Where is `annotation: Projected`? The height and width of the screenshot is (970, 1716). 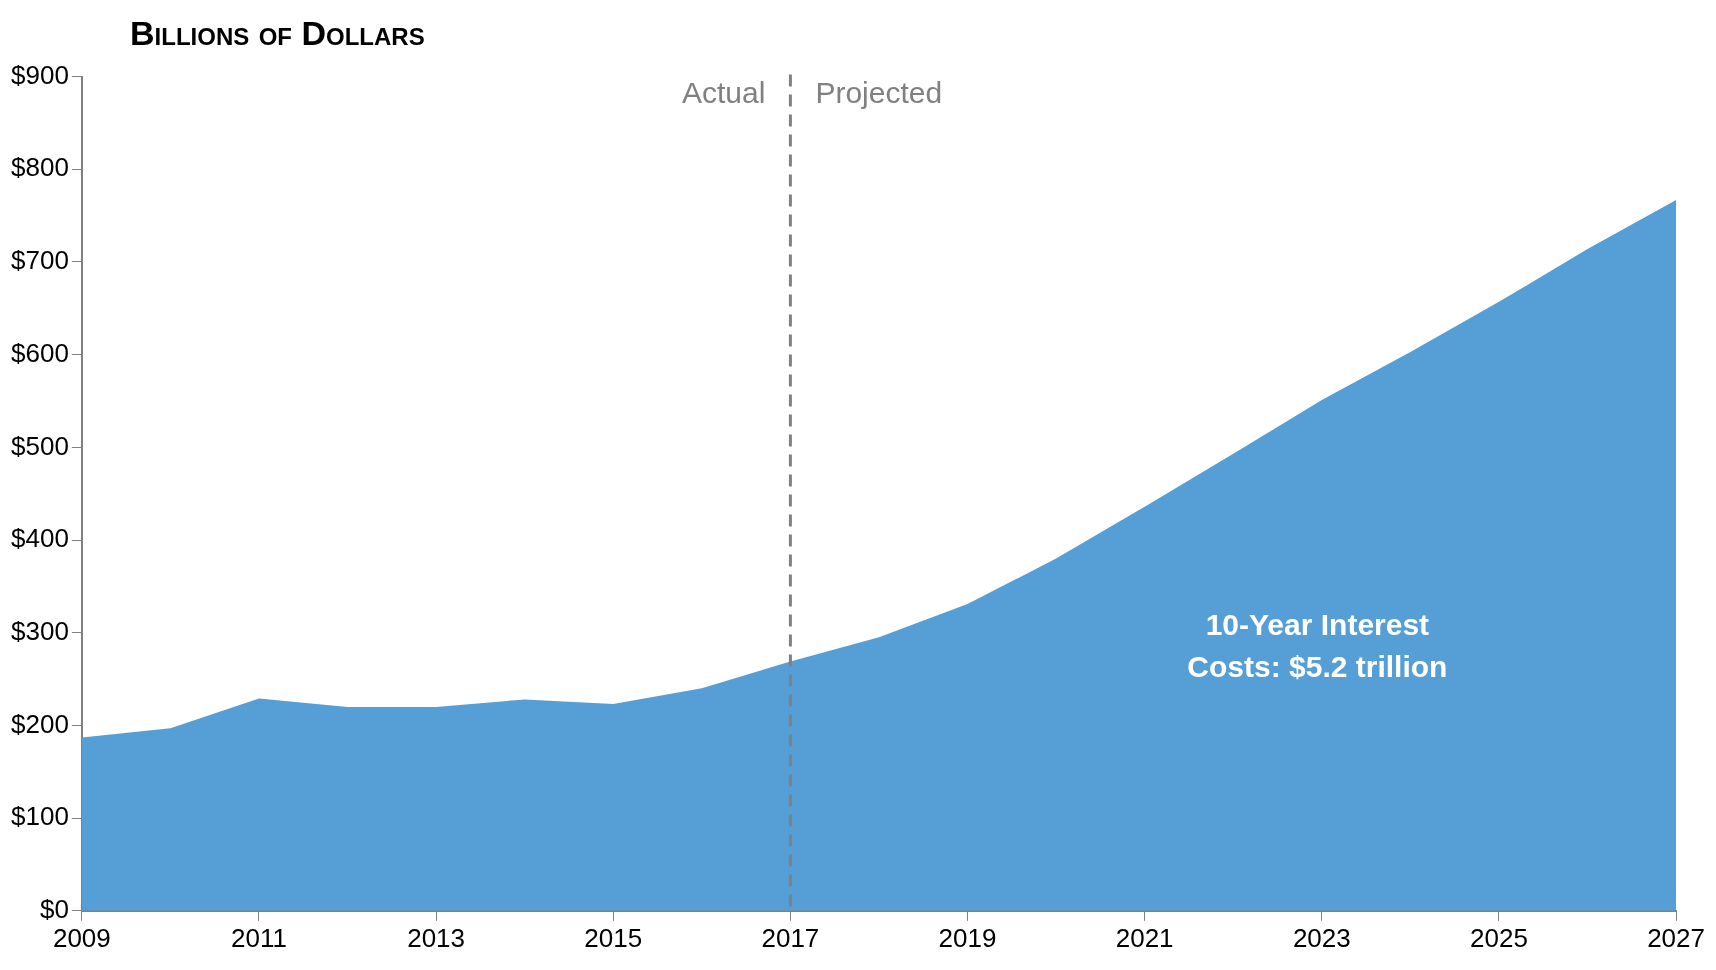
annotation: Projected is located at coordinates (879, 92).